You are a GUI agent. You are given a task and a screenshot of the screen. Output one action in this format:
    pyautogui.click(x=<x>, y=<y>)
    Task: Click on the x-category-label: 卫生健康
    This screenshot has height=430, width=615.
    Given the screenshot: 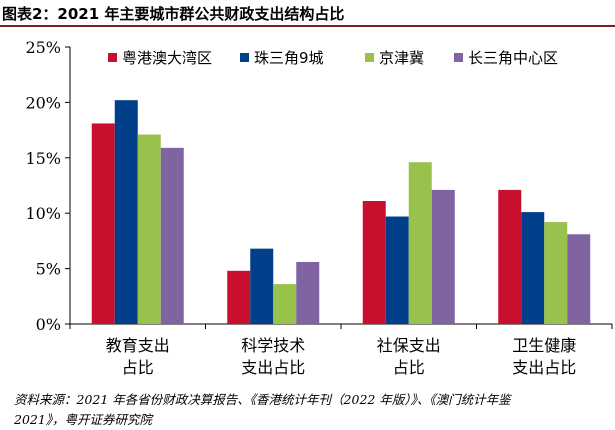 What is the action you would take?
    pyautogui.click(x=544, y=345)
    